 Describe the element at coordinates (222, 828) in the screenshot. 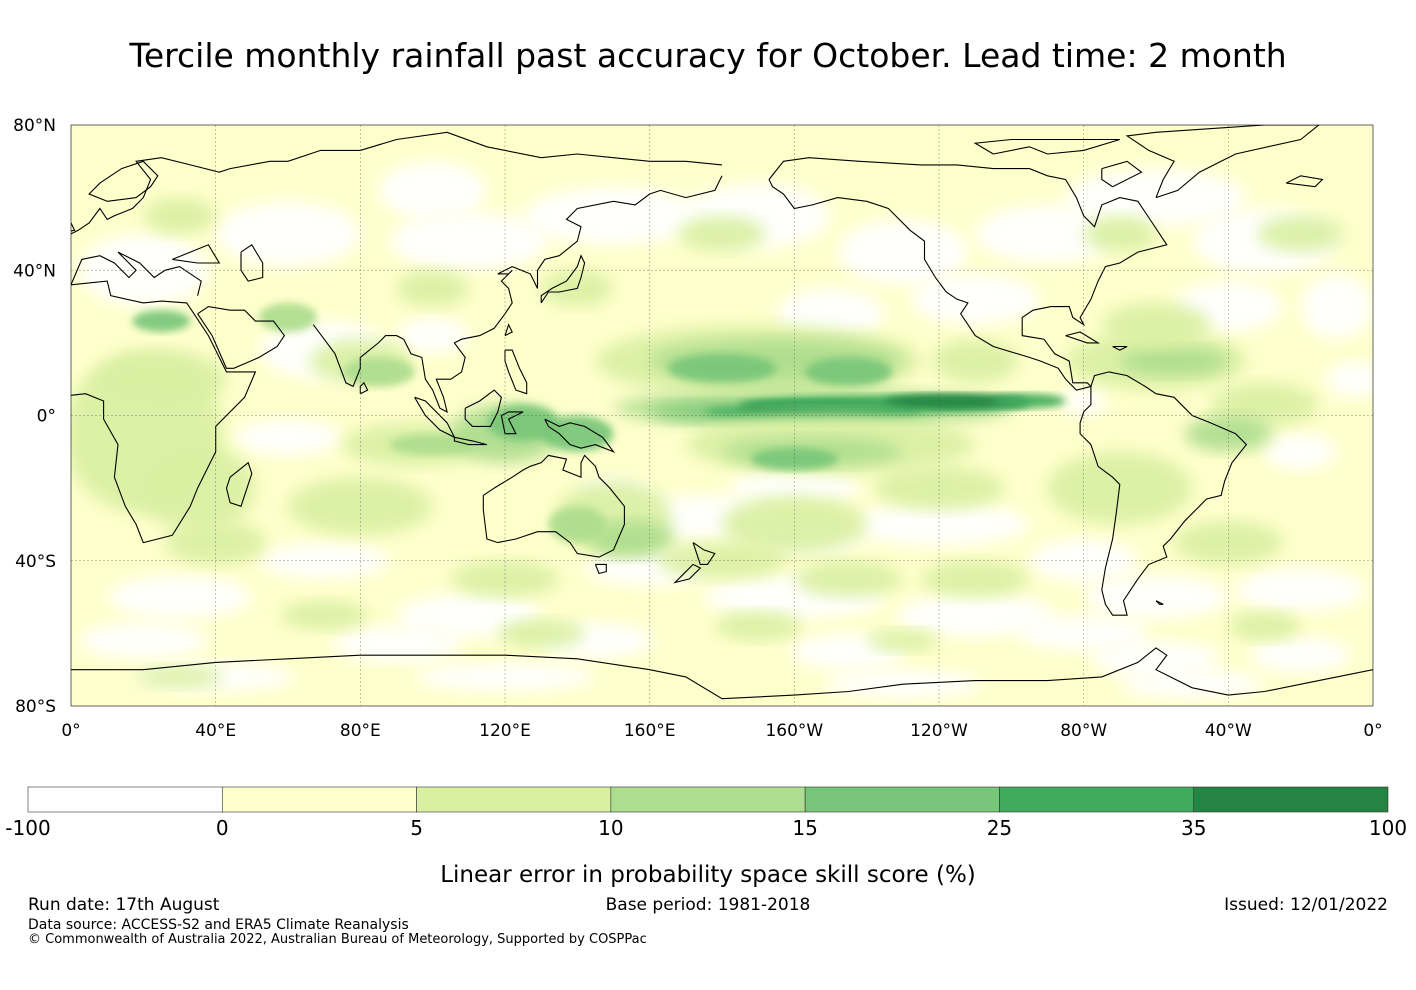

I see `colorbar-tick: 0` at that location.